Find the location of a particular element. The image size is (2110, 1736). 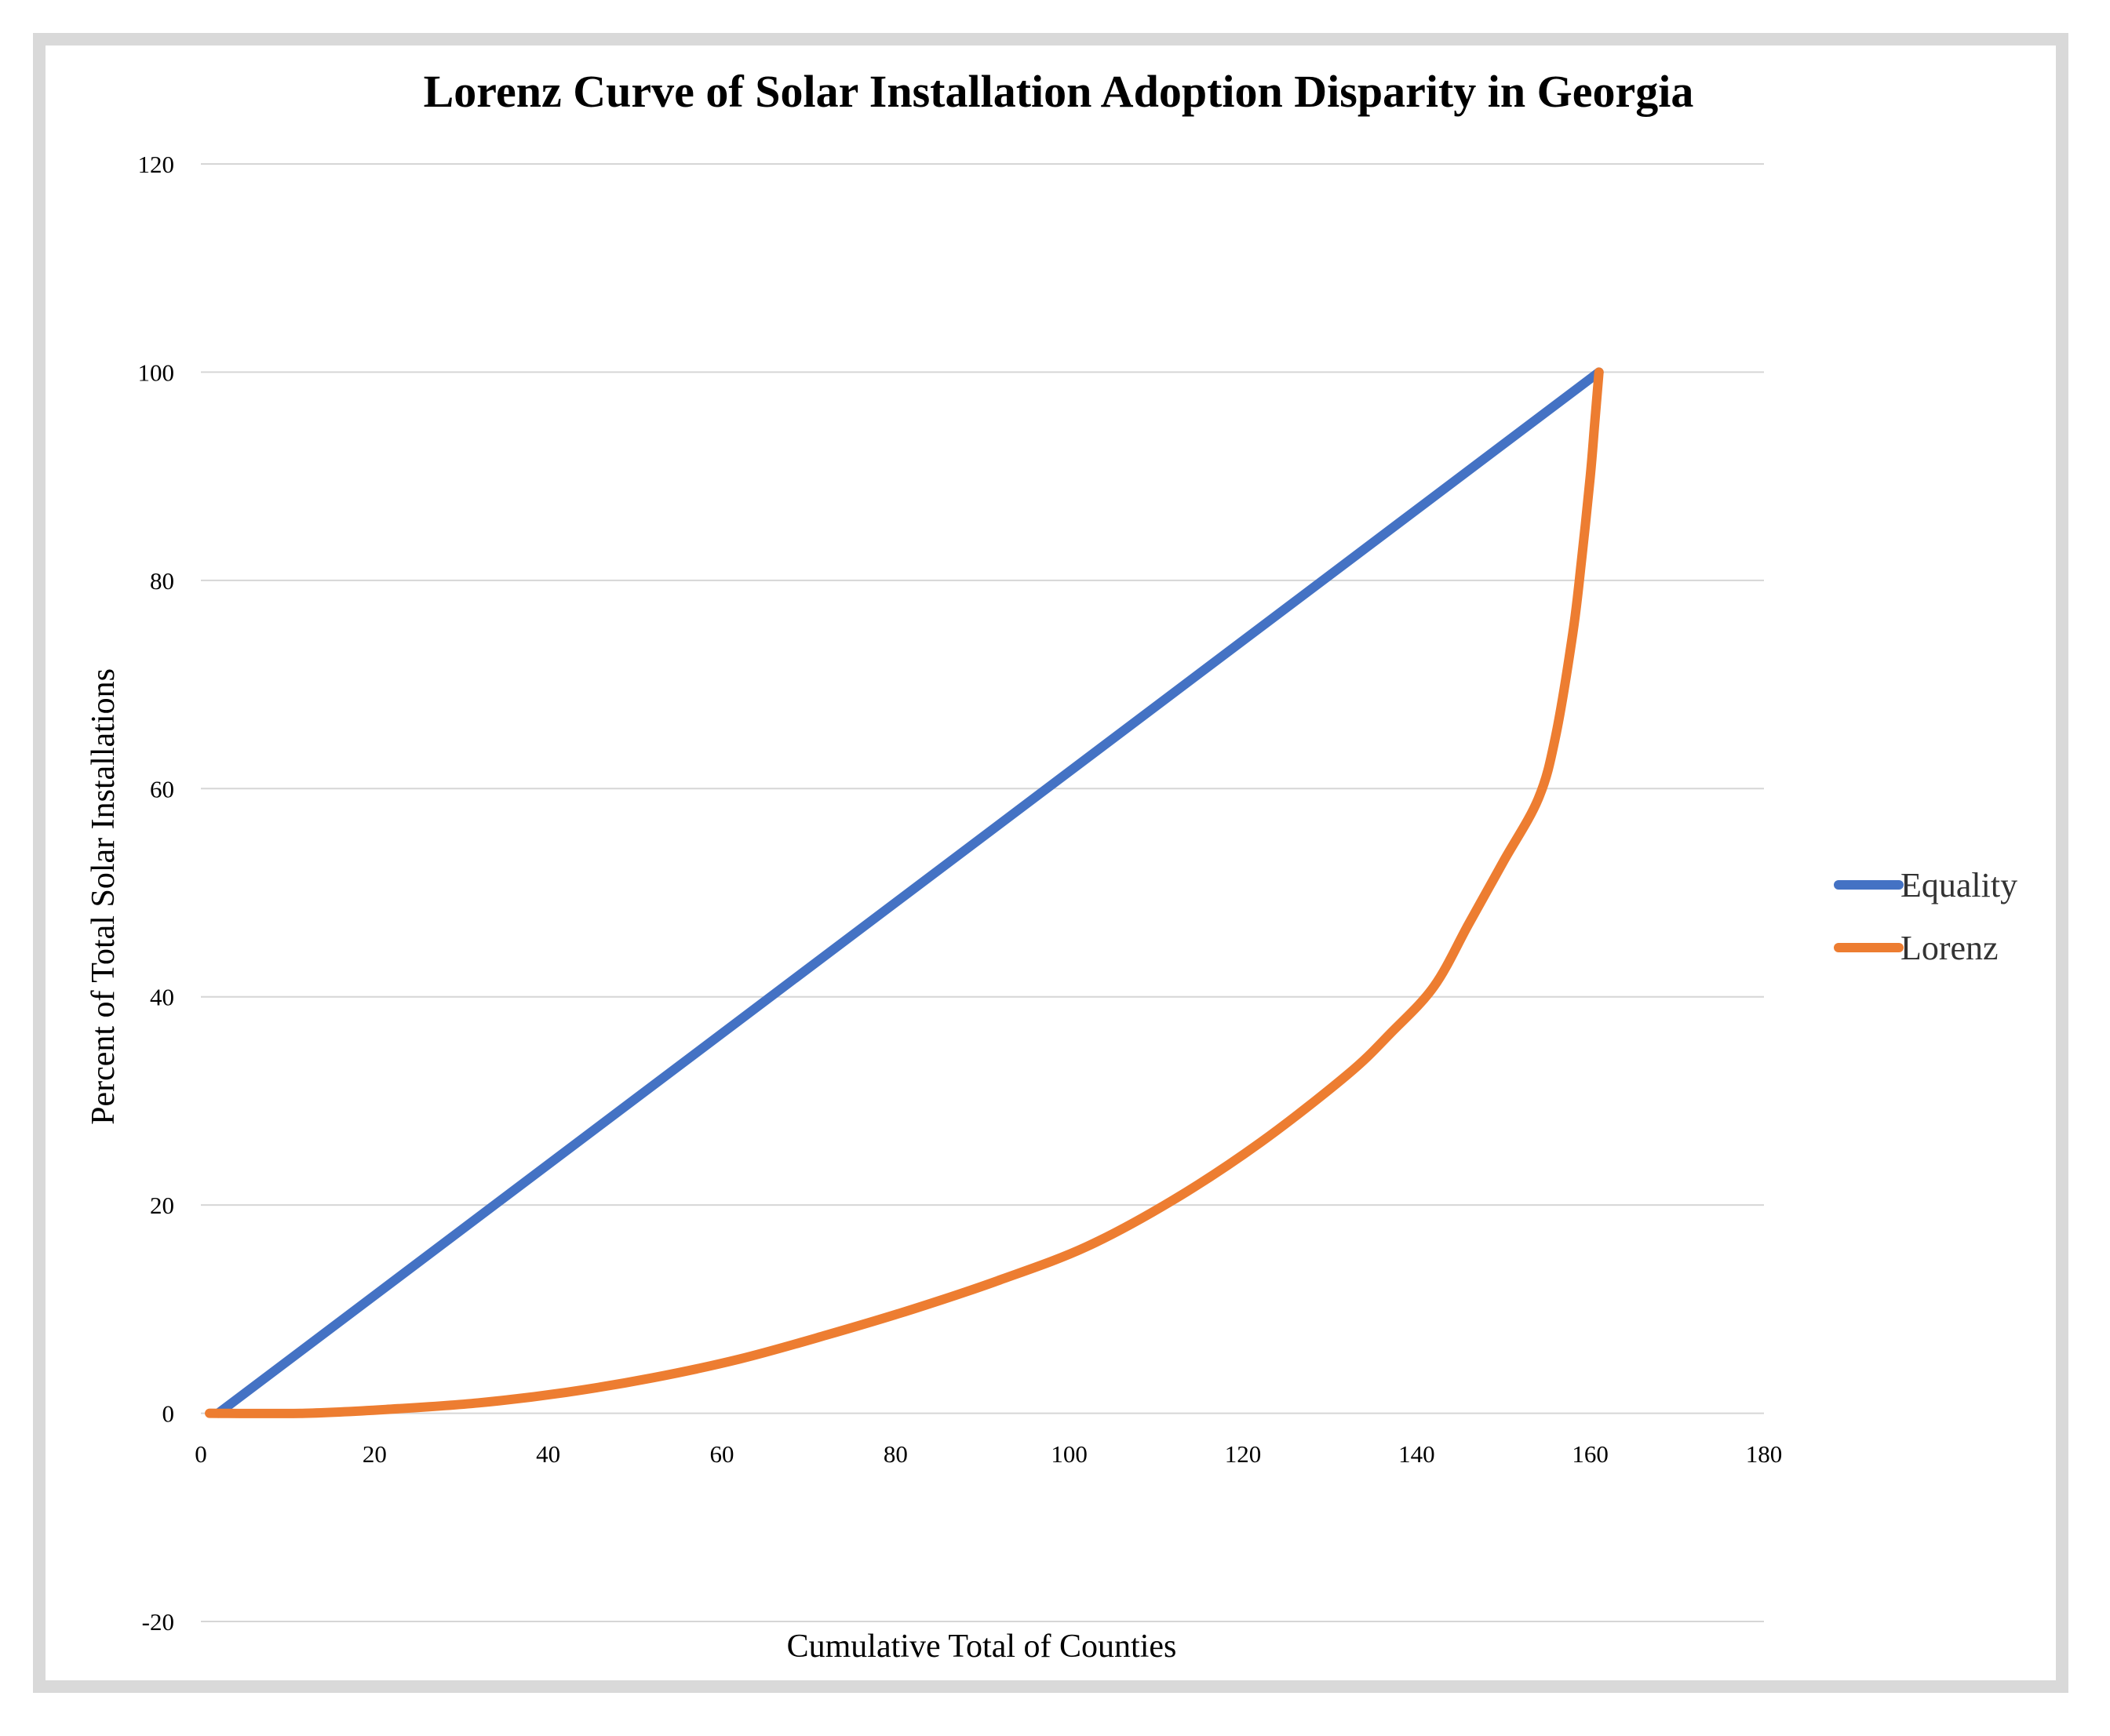

legend-label-equality: Equality is located at coordinates (1958, 885).